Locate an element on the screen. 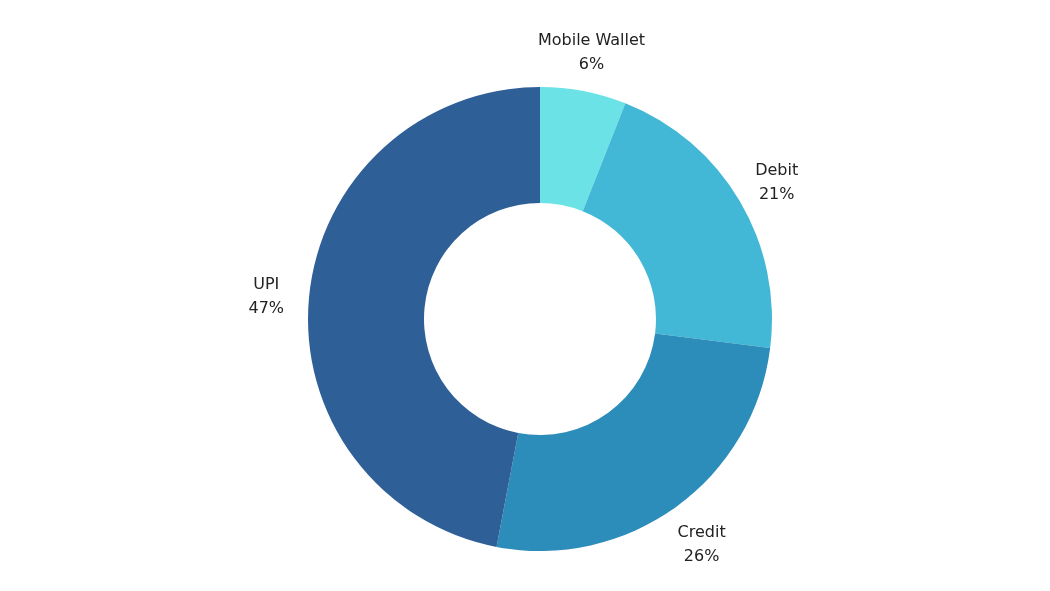 This screenshot has width=1050, height=591. slice-label: Mobile Wallet is located at coordinates (591, 39).